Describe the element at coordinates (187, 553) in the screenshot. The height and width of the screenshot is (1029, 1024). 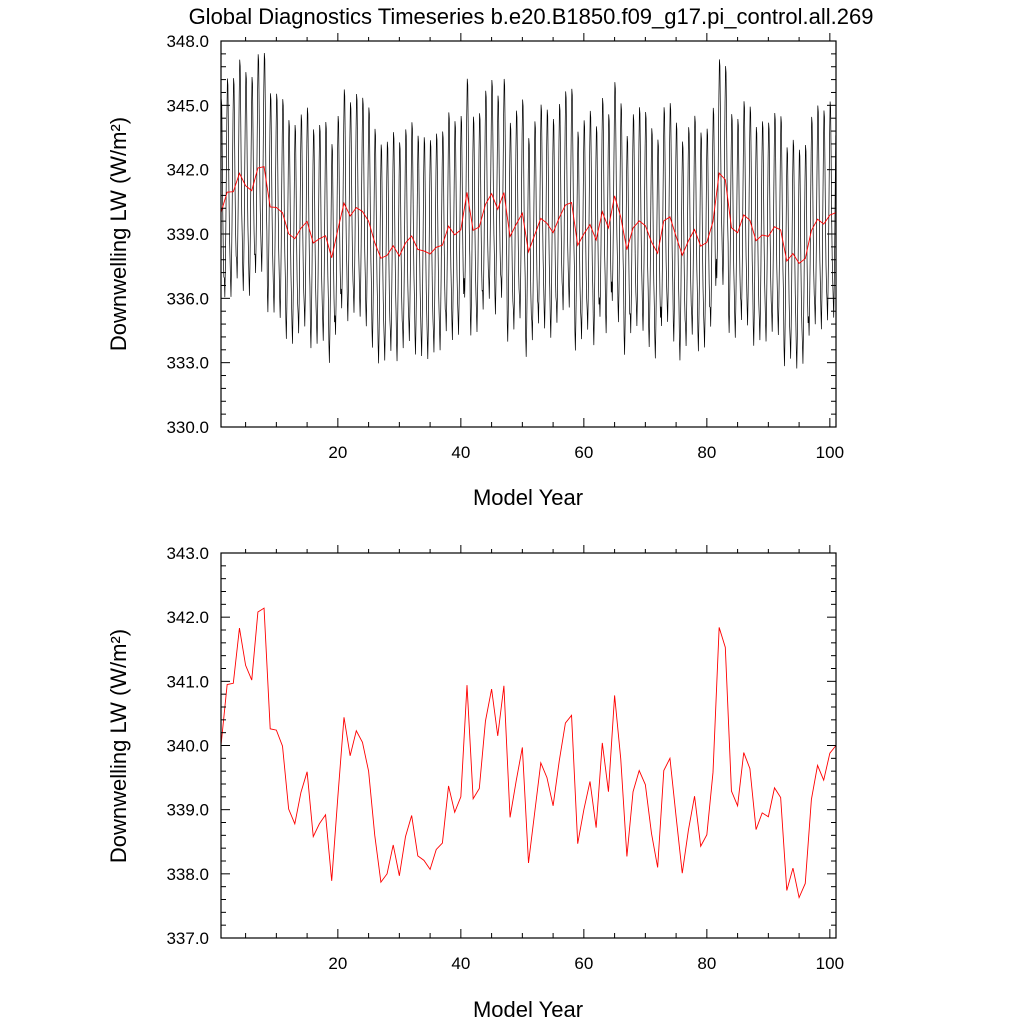
I see `bottom-y-tick-label: 343.0` at that location.